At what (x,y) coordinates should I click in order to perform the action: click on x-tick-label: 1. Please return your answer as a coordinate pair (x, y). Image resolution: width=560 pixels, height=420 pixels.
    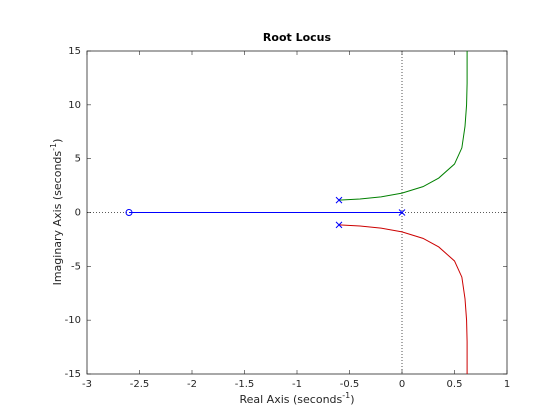
    Looking at the image, I should click on (507, 384).